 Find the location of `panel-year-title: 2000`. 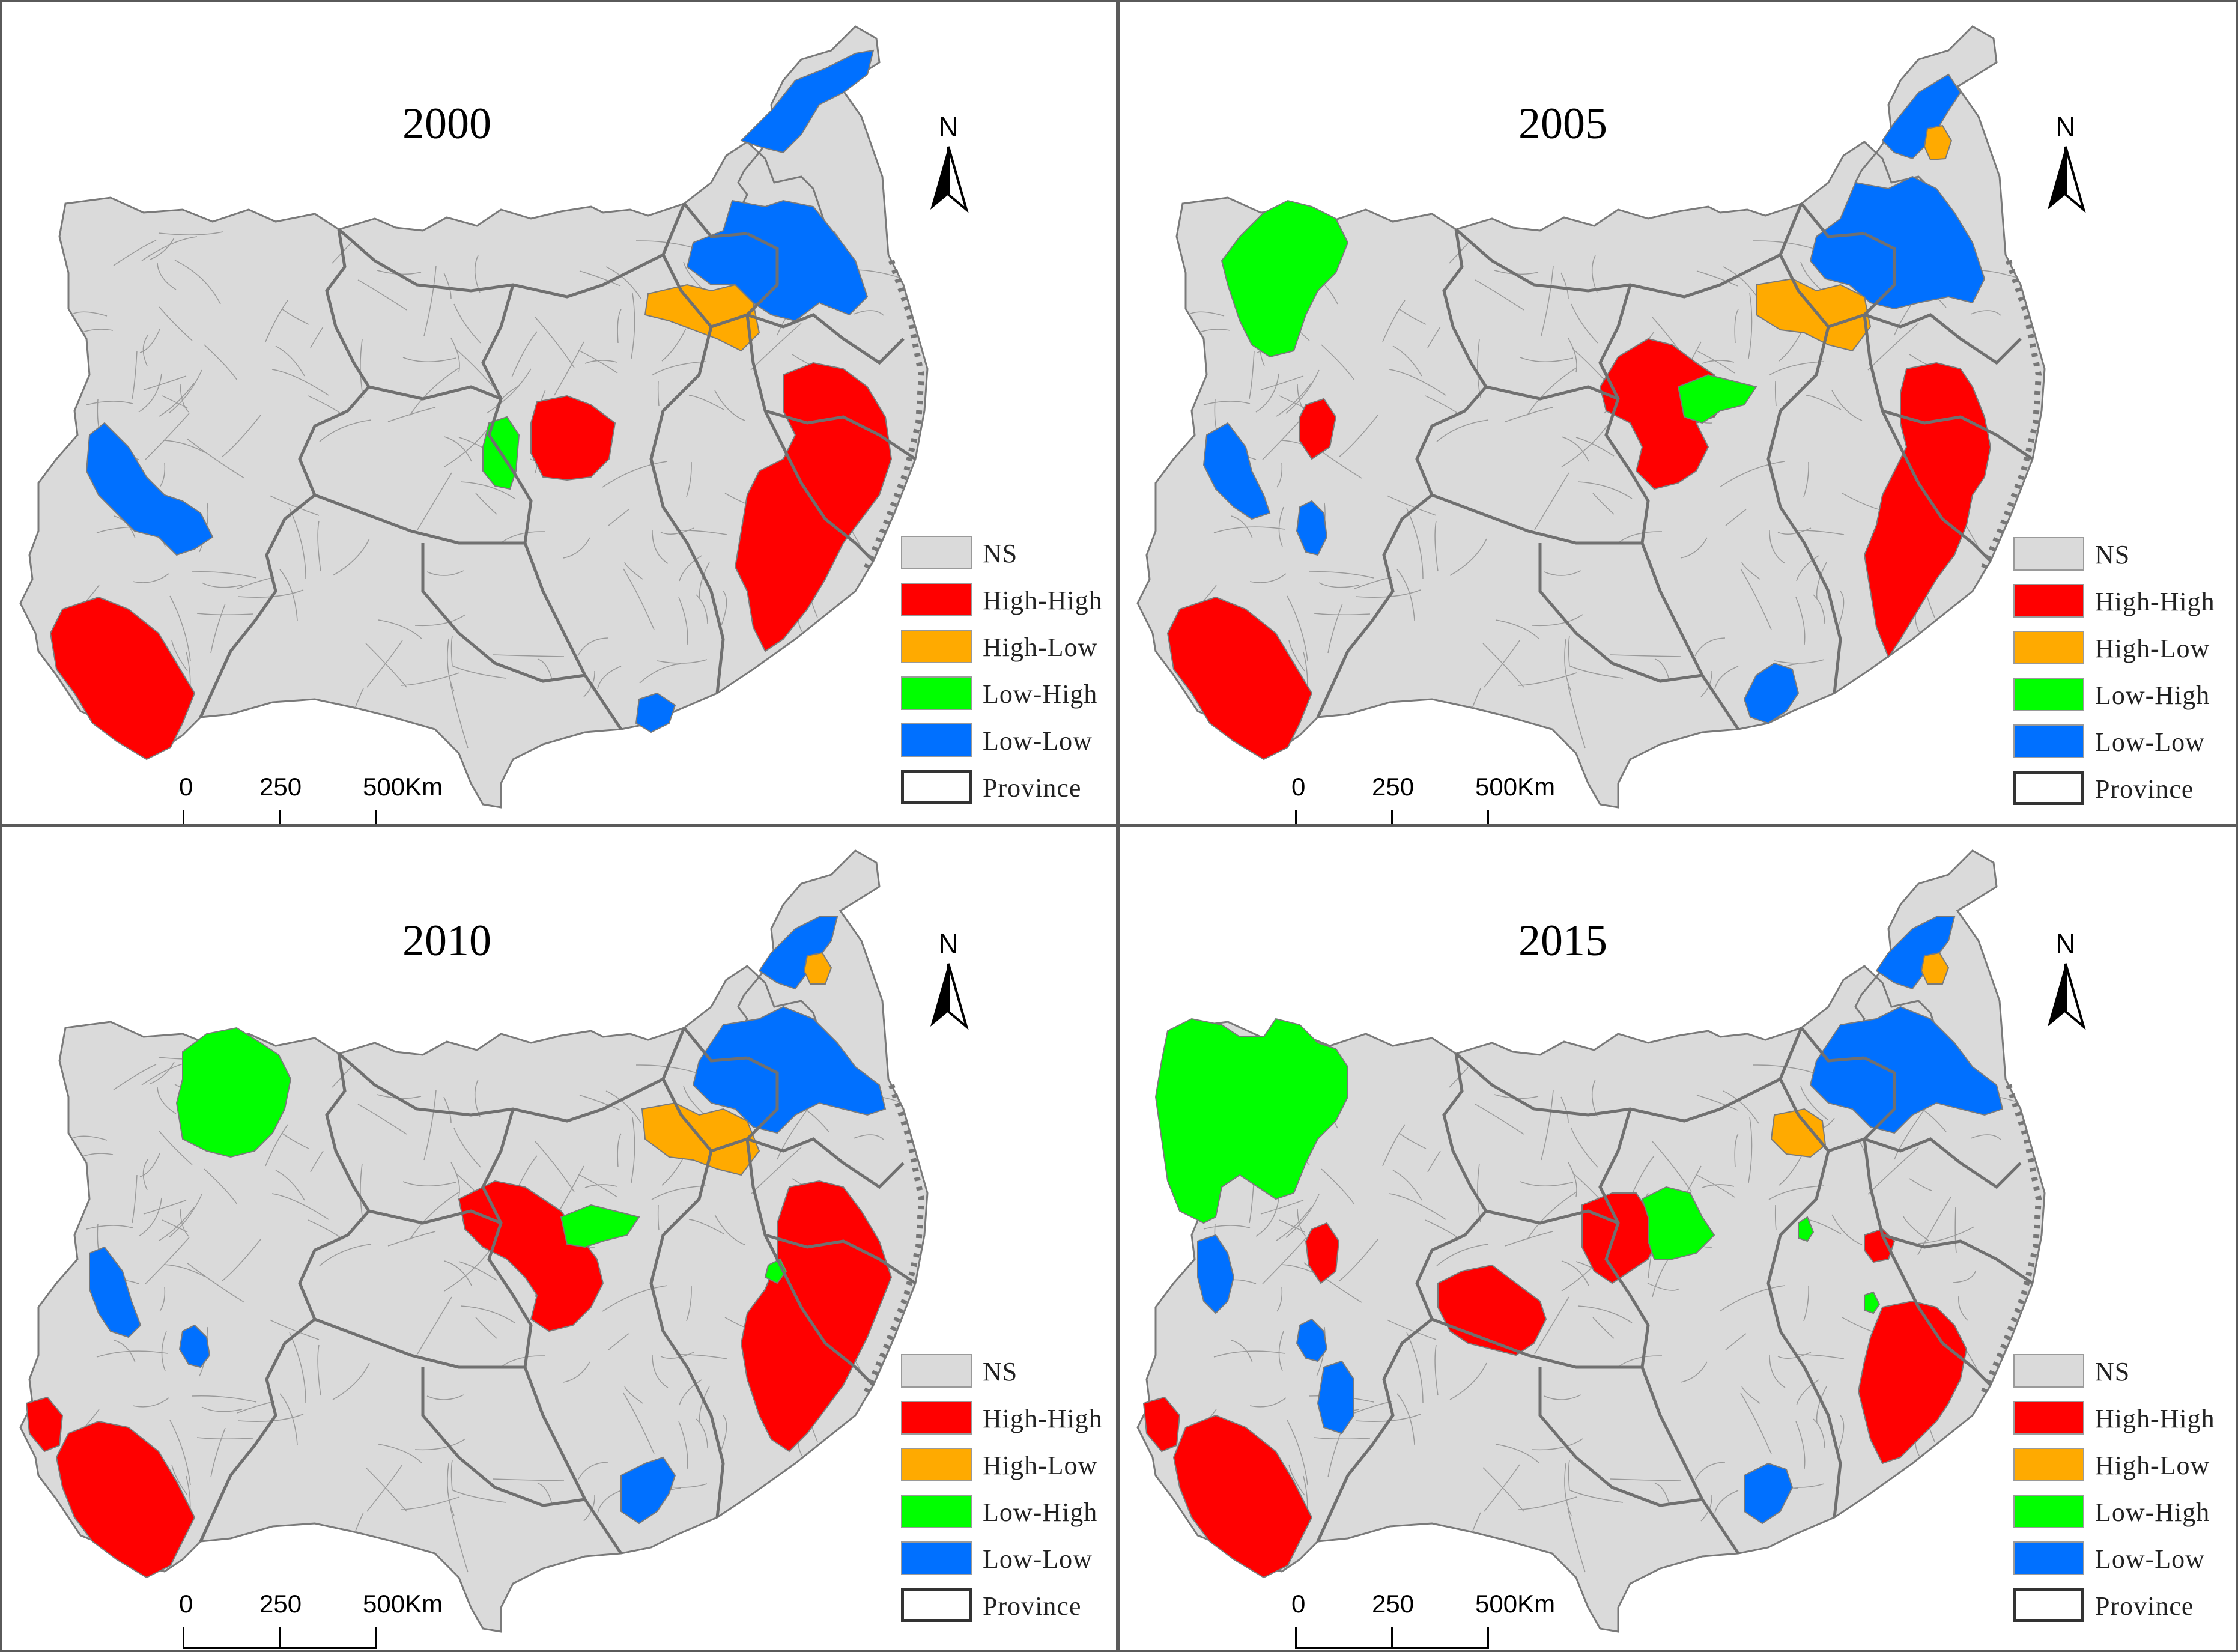

panel-year-title: 2000 is located at coordinates (447, 123).